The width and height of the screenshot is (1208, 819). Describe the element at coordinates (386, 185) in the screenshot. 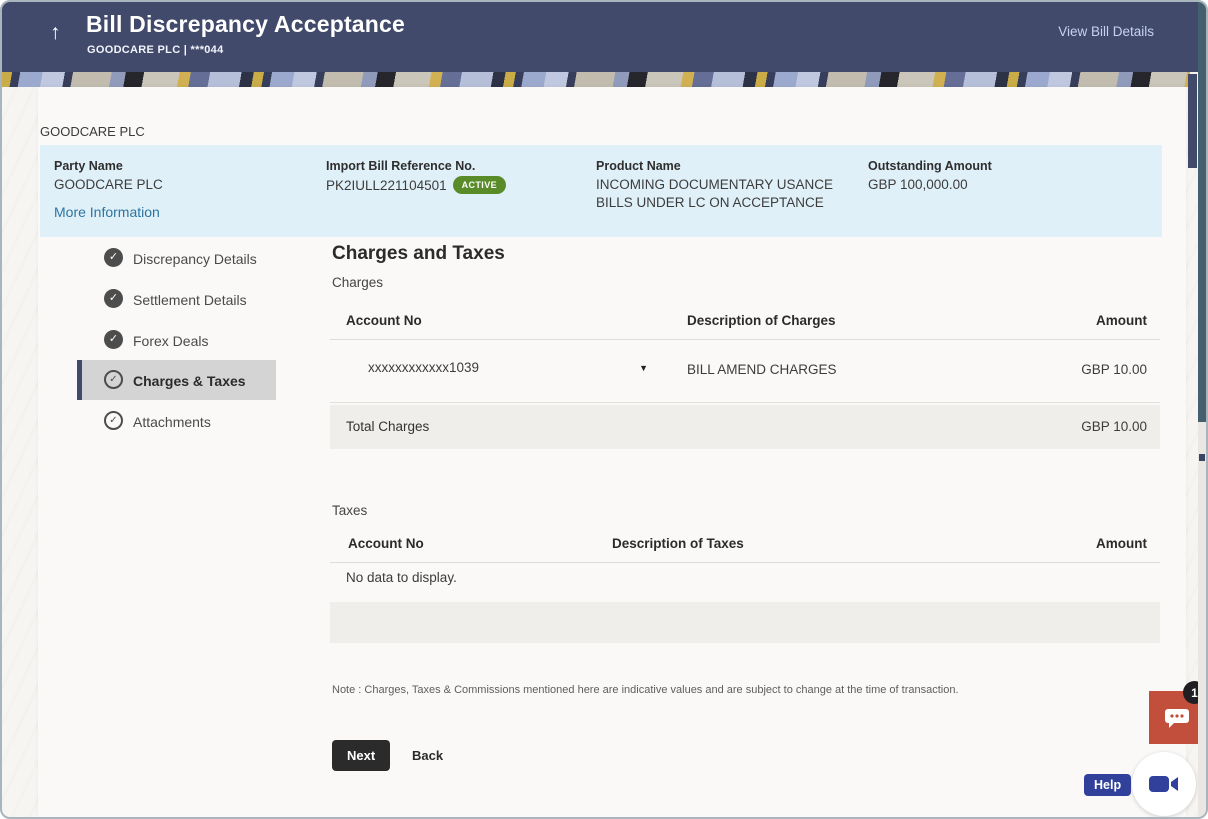

I see `bill-reference-number: PK2IULL221104501` at that location.